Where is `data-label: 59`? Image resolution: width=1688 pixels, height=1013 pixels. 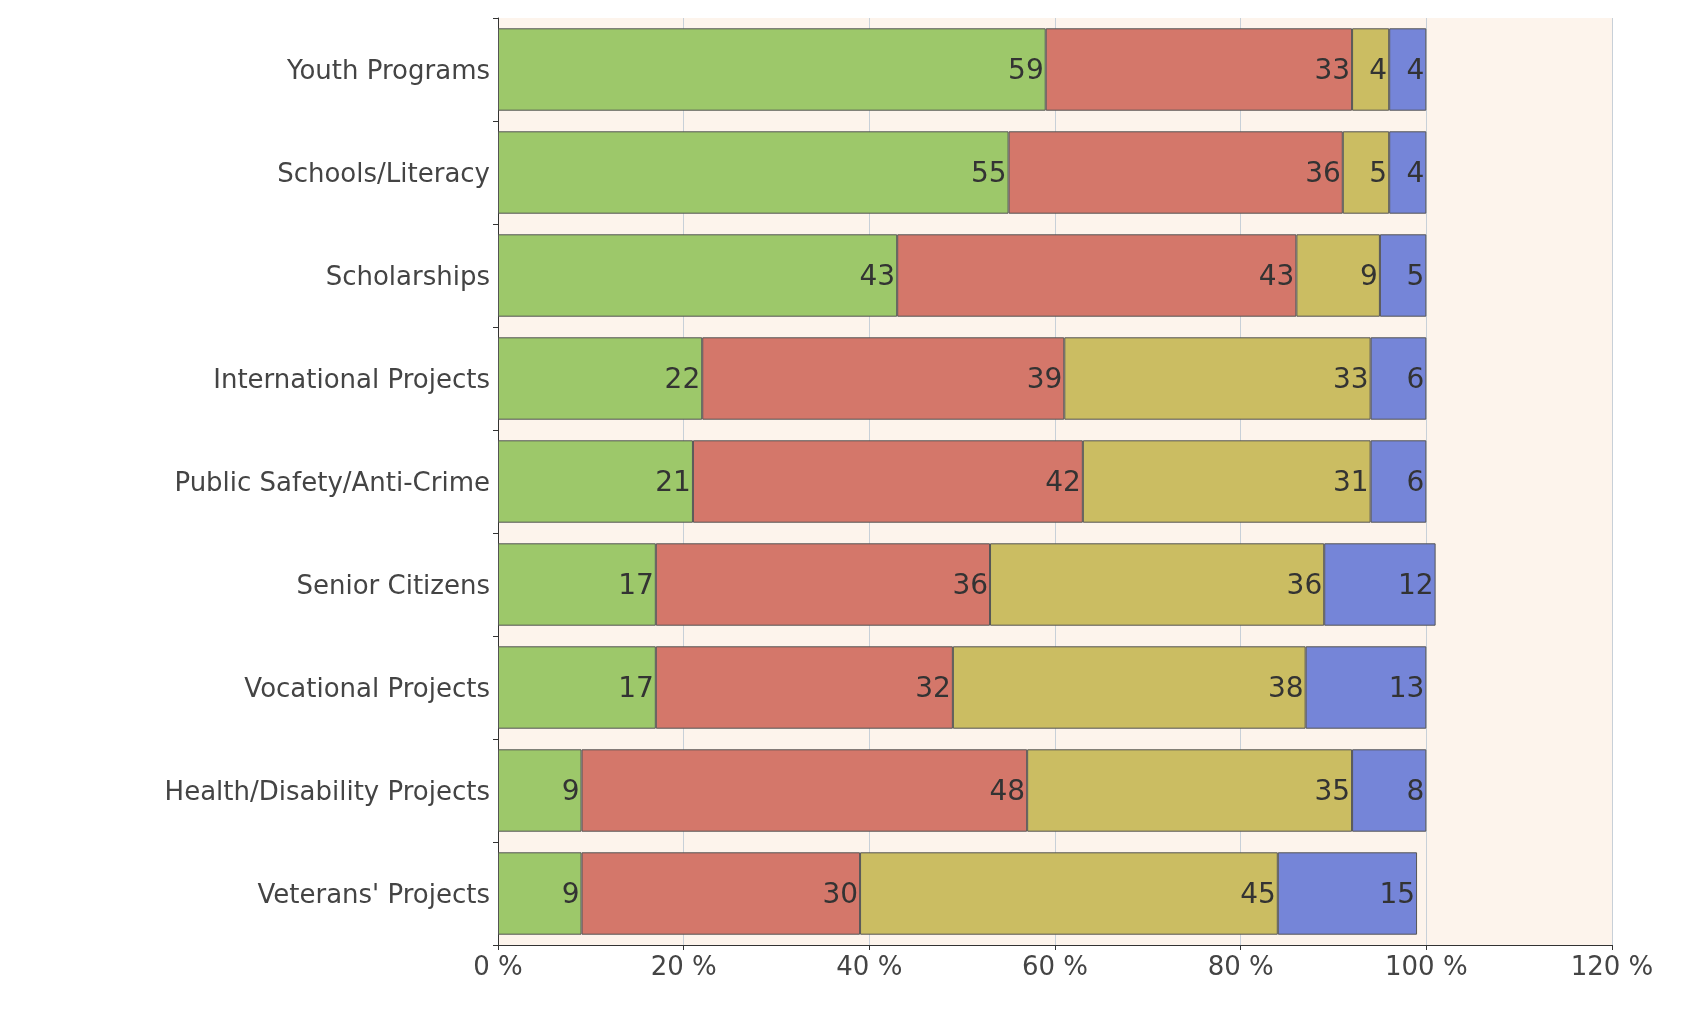
data-label: 59 is located at coordinates (1026, 69).